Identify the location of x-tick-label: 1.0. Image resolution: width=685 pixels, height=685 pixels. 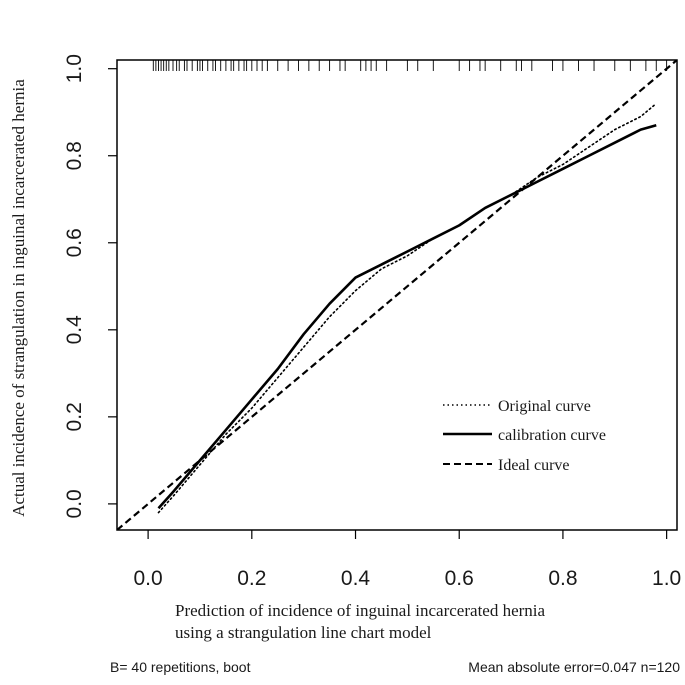
(666, 578).